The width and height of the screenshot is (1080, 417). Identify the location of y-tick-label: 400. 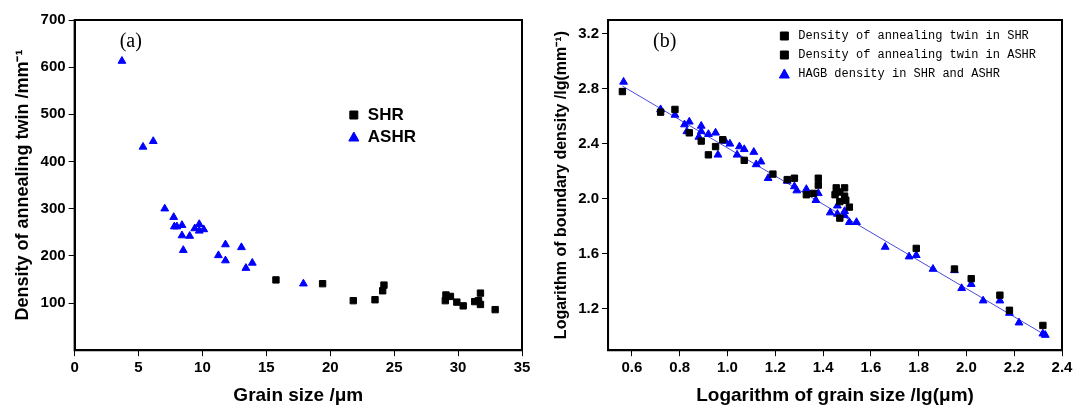
(53, 160).